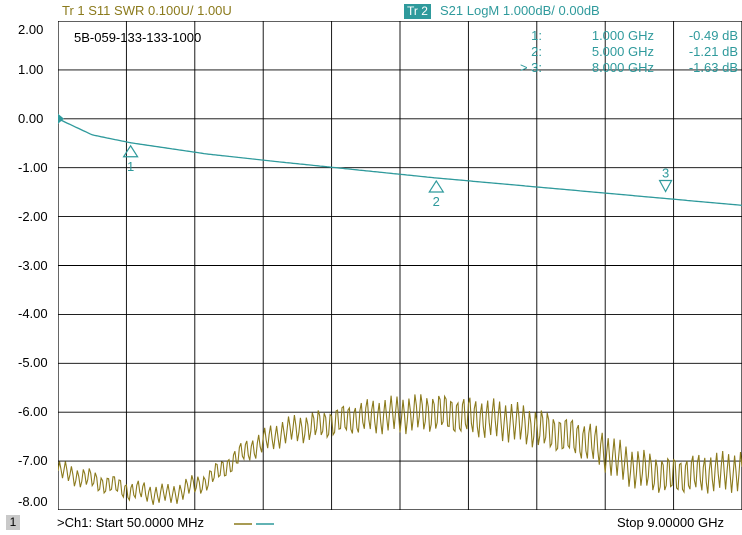 Image resolution: width=742 pixels, height=535 pixels. Describe the element at coordinates (31, 118) in the screenshot. I see `y-tick-label: 0.00` at that location.